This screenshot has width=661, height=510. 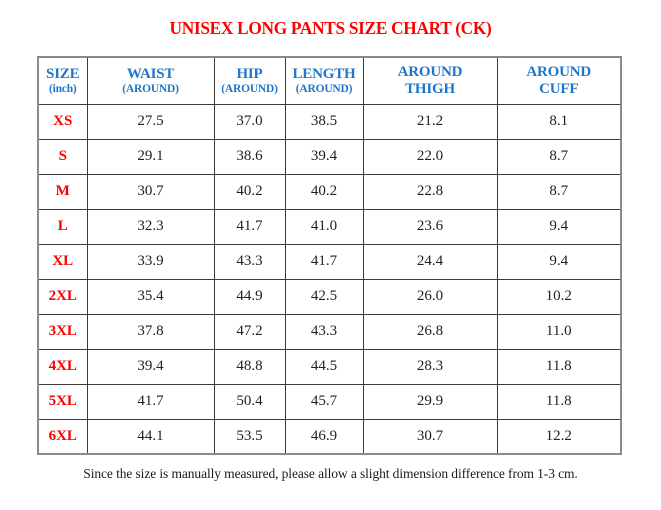 What do you see at coordinates (430, 121) in the screenshot?
I see `value-cell: 21.2` at bounding box center [430, 121].